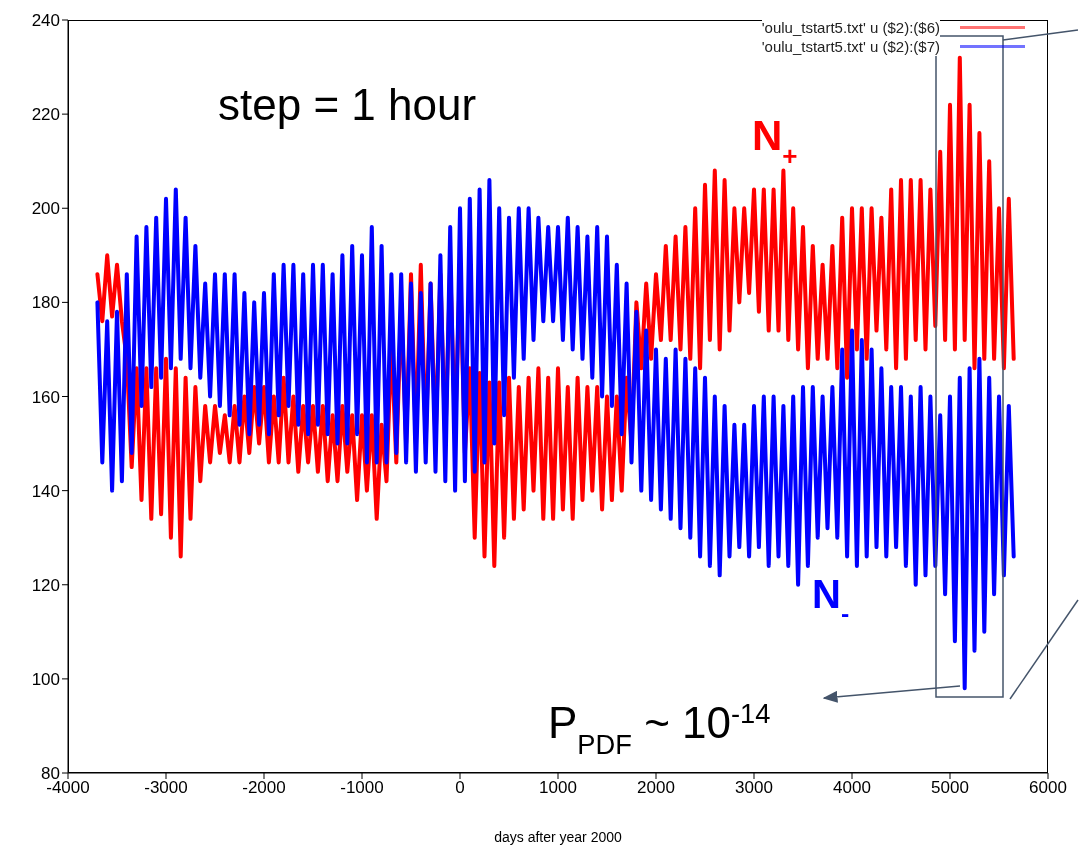 The height and width of the screenshot is (846, 1080). What do you see at coordinates (166, 788) in the screenshot?
I see `x-tick-label: -3000` at bounding box center [166, 788].